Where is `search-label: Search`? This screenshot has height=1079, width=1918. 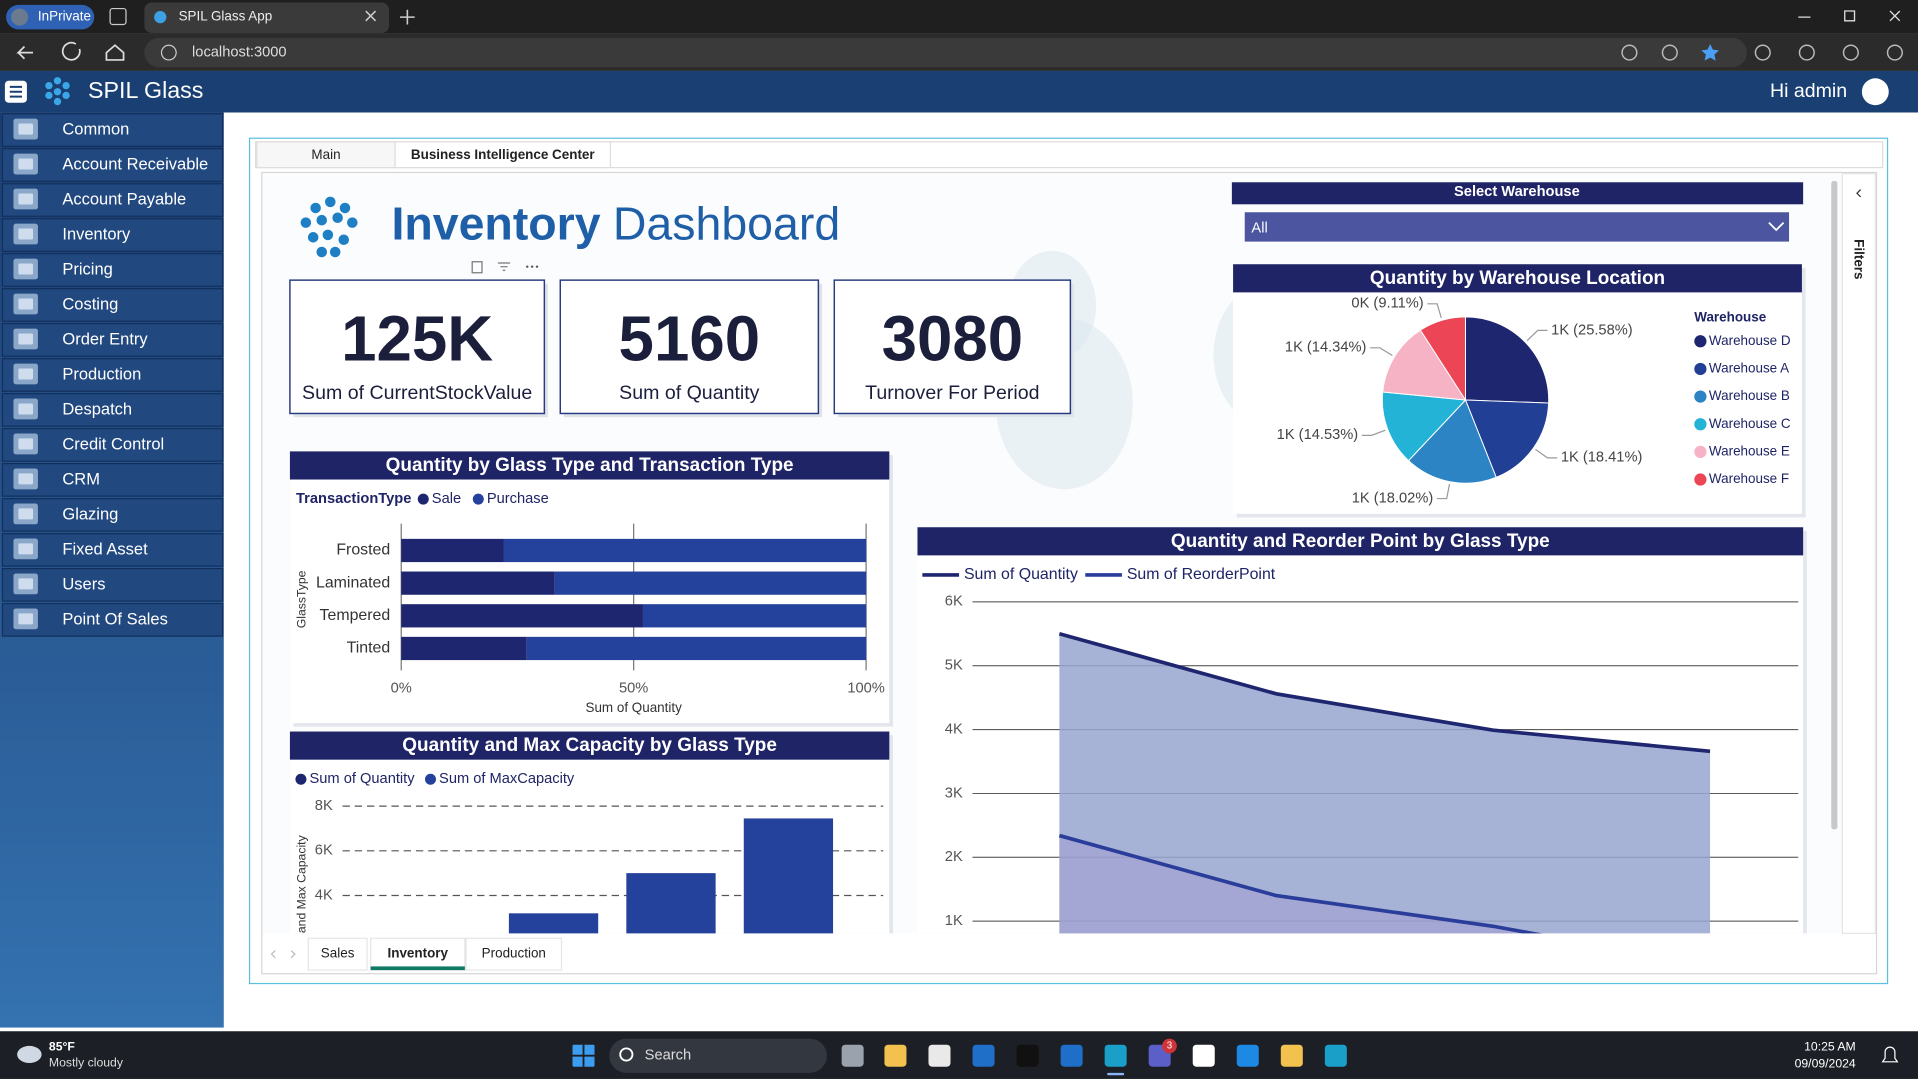 search-label: Search is located at coordinates (668, 1056).